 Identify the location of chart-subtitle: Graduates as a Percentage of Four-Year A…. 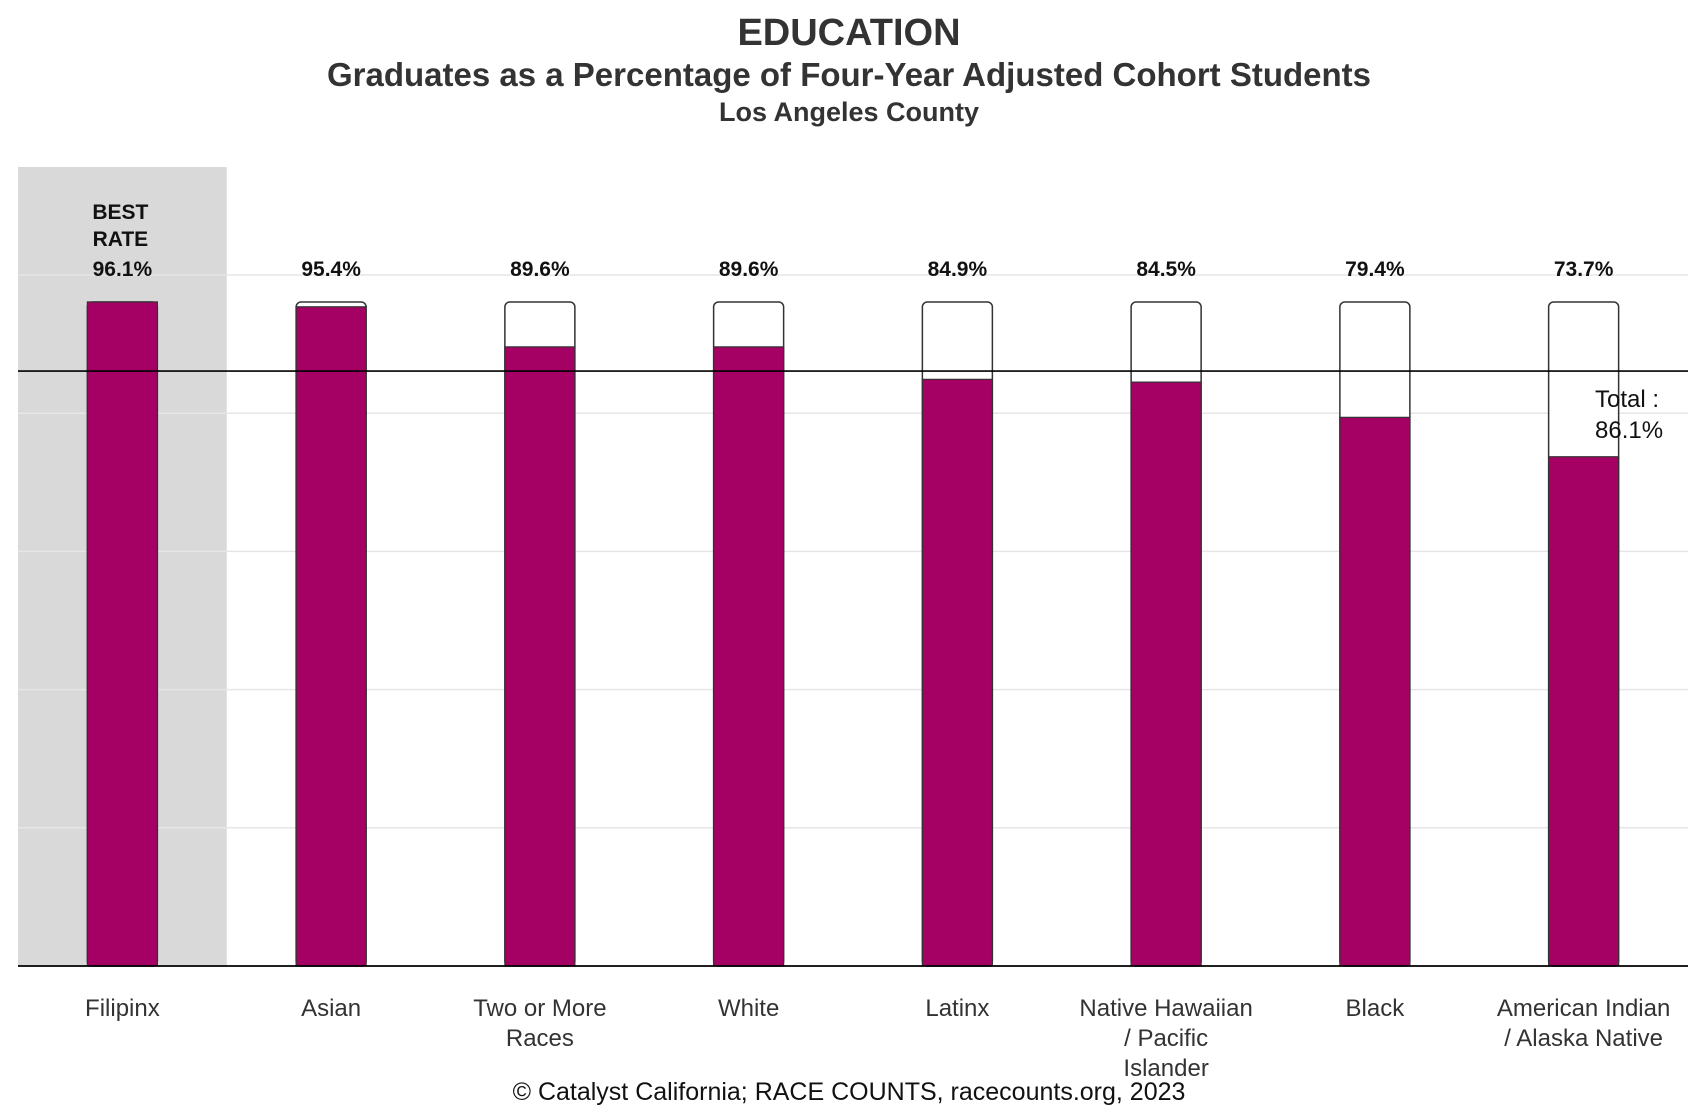
(849, 74).